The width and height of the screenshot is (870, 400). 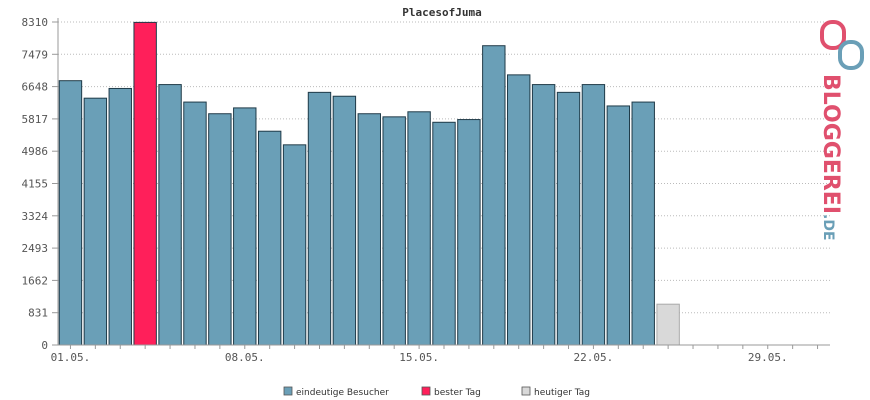 What do you see at coordinates (38, 313) in the screenshot?
I see `y-tick-label: 831` at bounding box center [38, 313].